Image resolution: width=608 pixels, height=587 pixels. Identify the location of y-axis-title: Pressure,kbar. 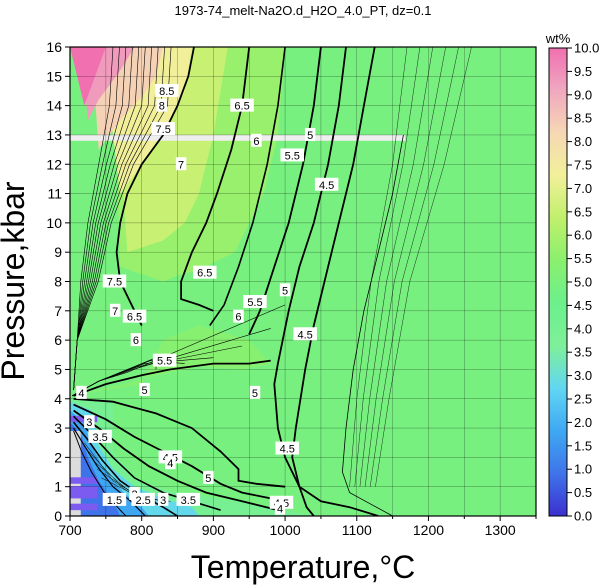
(15, 281).